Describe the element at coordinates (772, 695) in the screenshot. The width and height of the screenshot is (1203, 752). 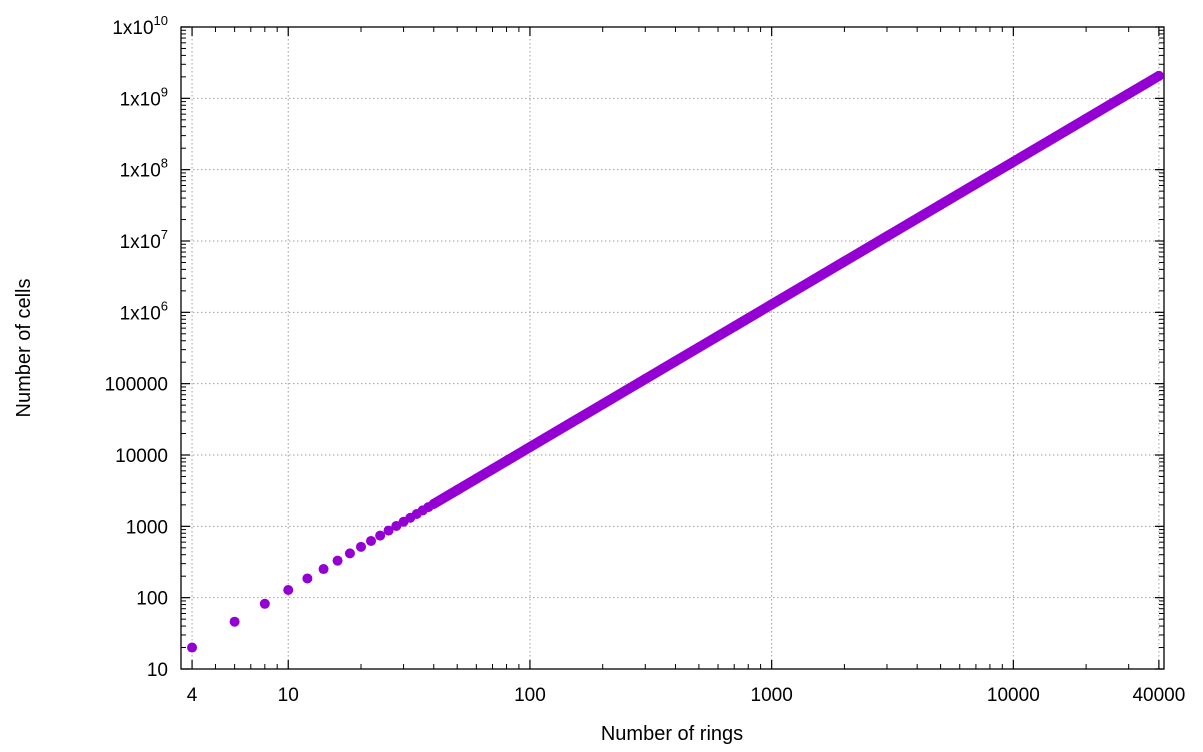
I see `x-tick-label: 1000` at that location.